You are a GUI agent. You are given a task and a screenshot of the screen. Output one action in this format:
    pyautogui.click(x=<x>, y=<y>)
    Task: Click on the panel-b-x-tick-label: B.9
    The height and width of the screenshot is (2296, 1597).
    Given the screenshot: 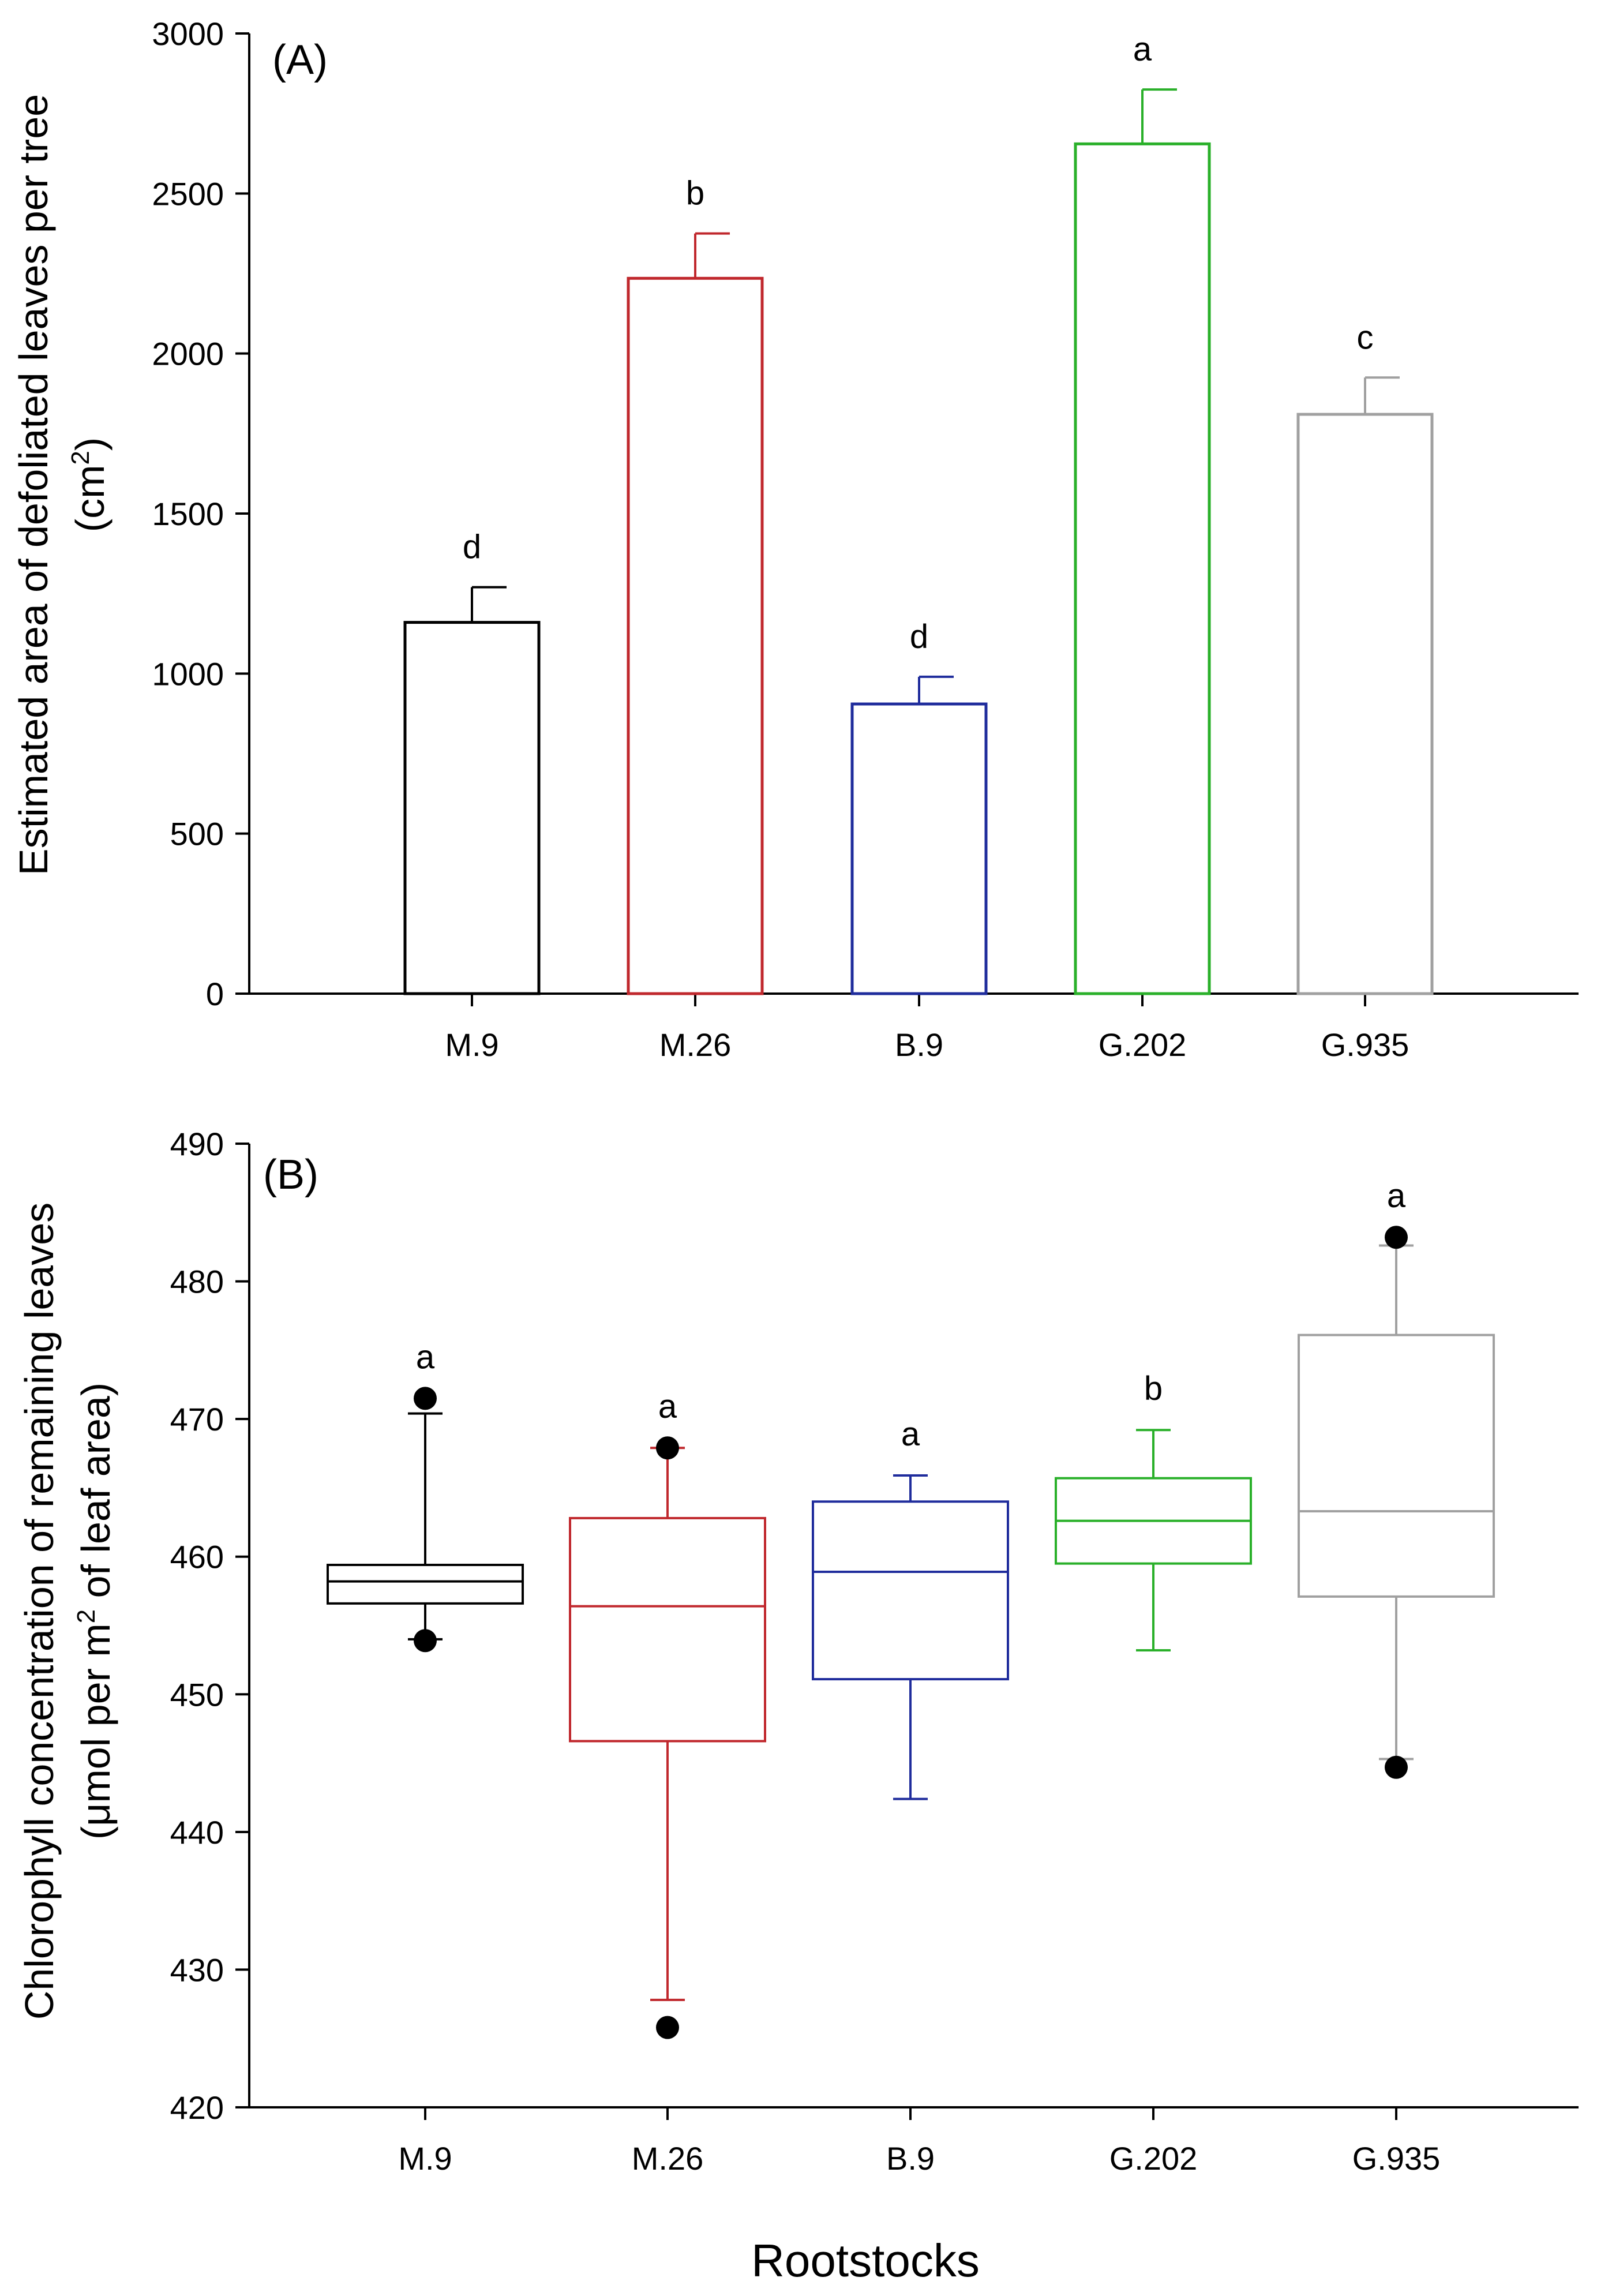 What is the action you would take?
    pyautogui.click(x=910, y=2158)
    